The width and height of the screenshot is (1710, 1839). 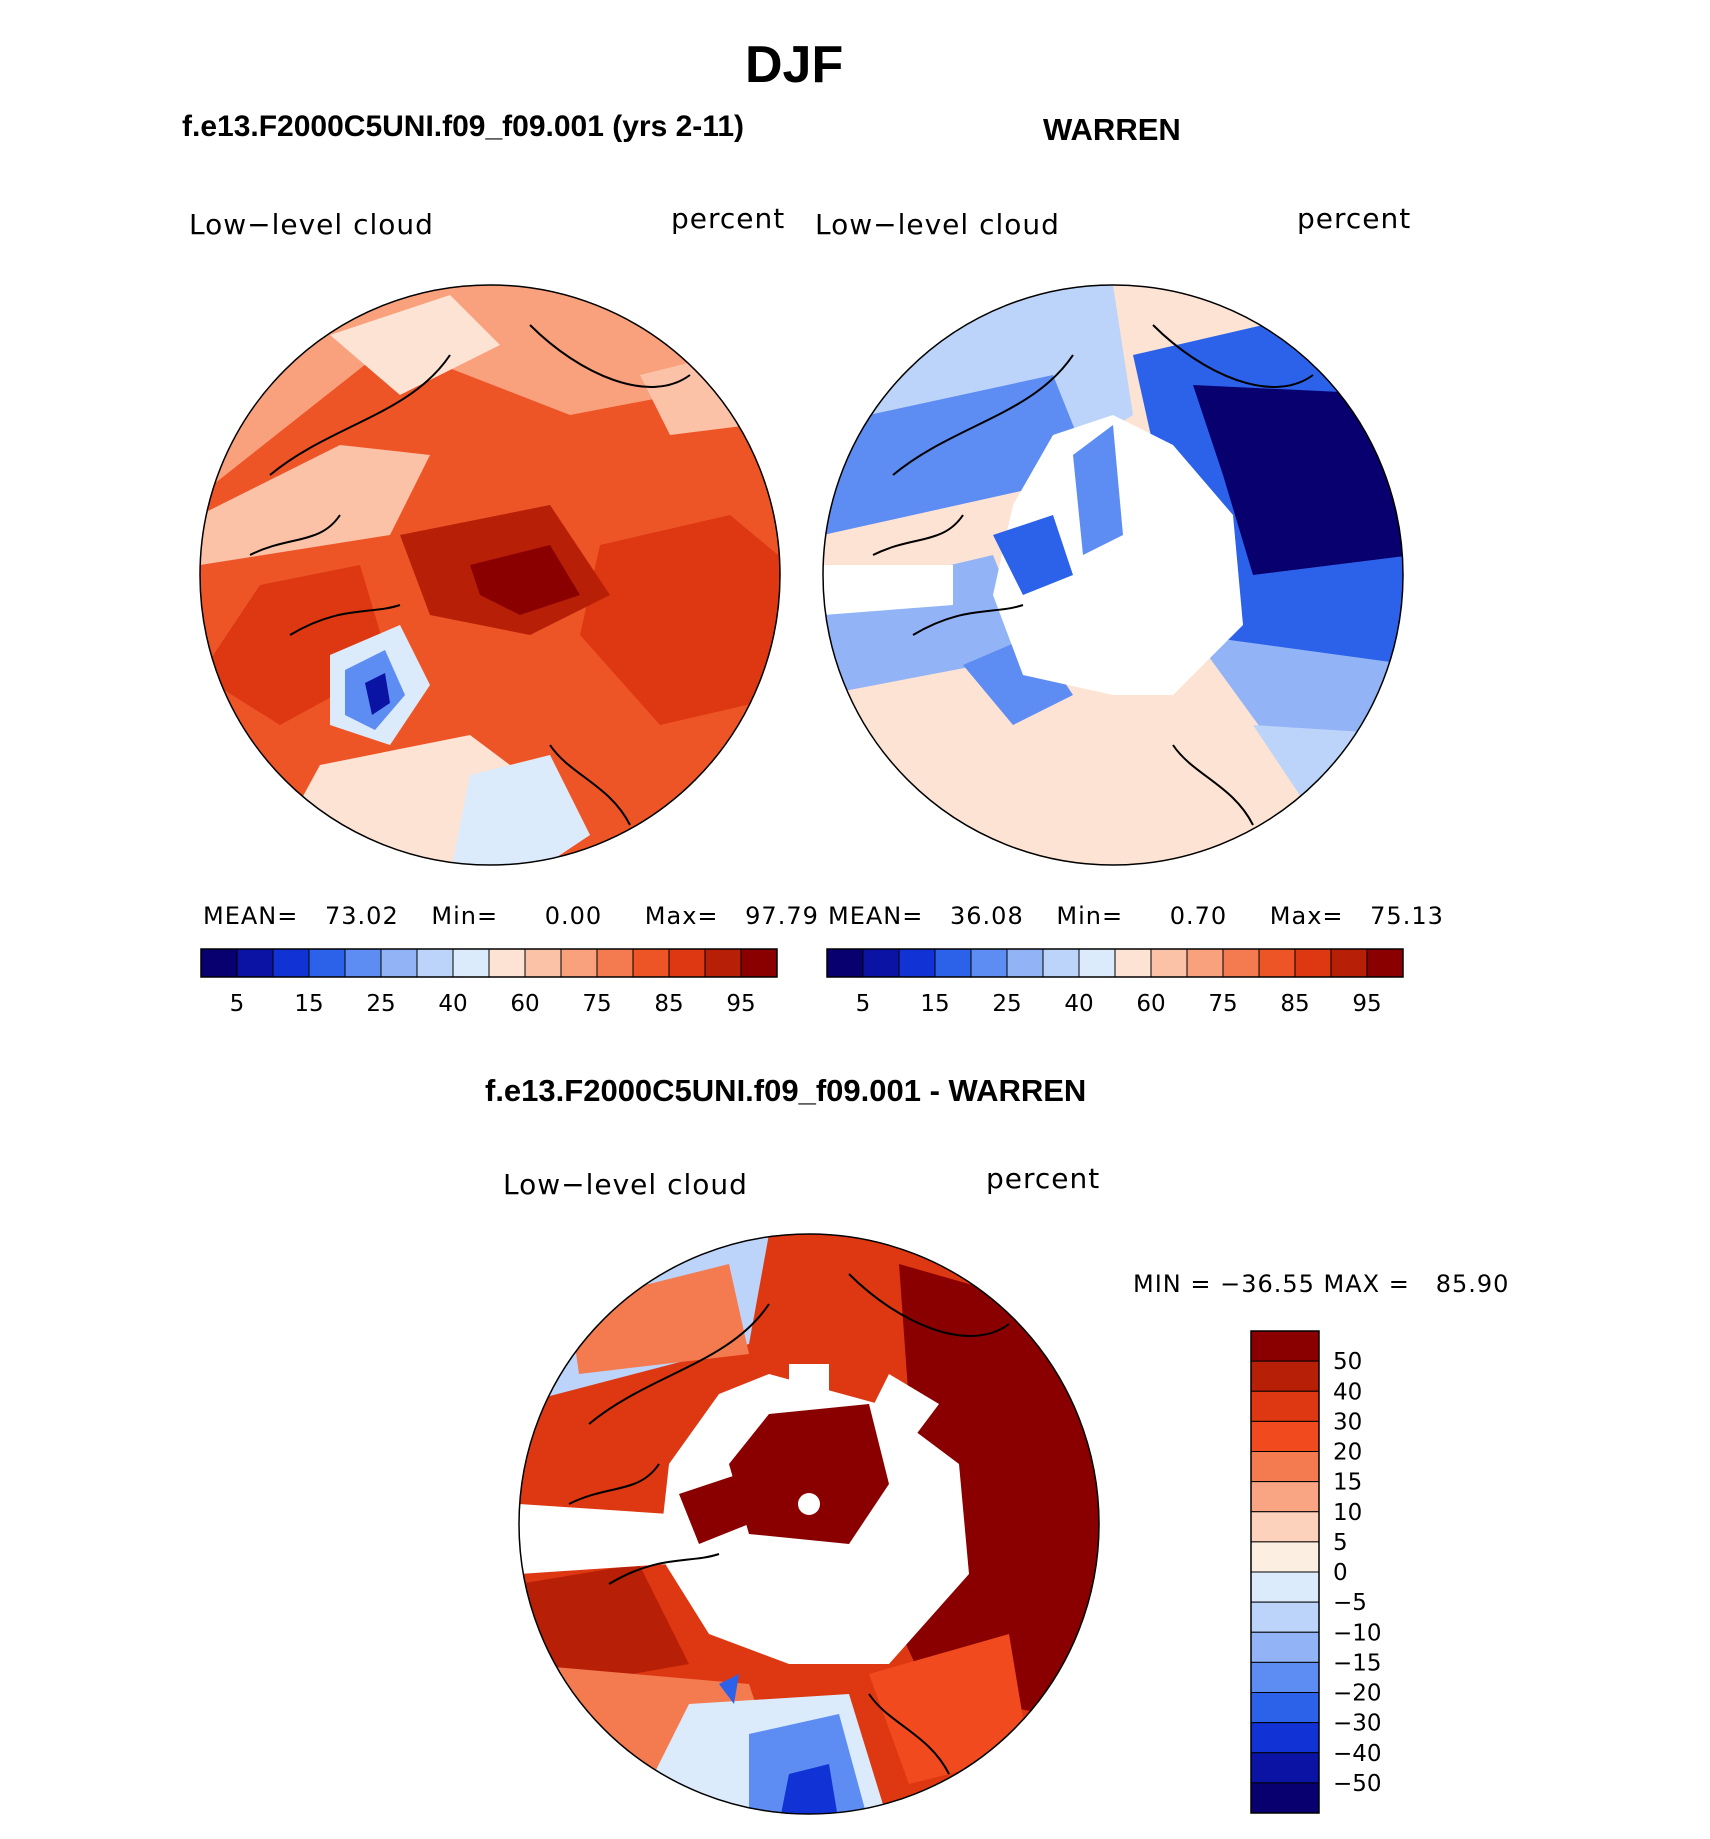 What do you see at coordinates (1354, 218) in the screenshot?
I see `panel2-units-label: percent` at bounding box center [1354, 218].